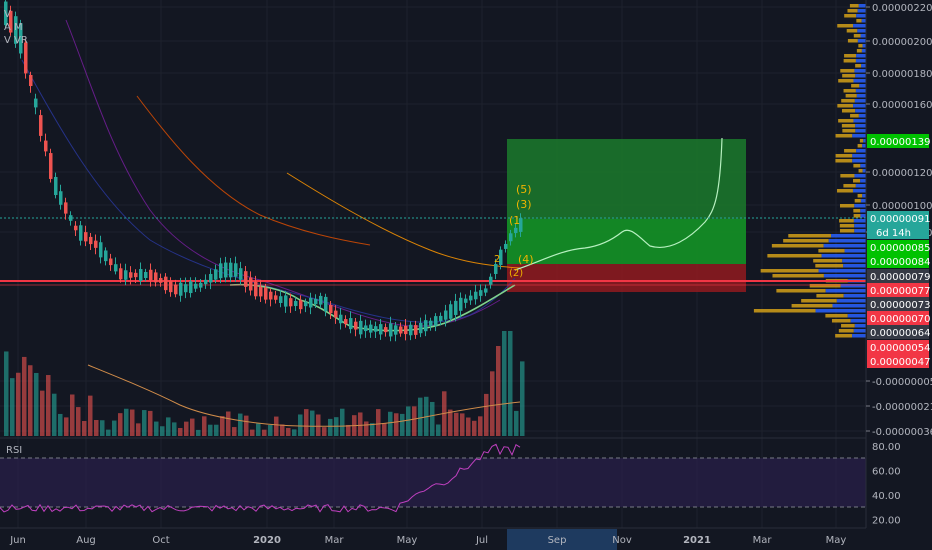 This screenshot has width=932, height=550. I want to click on price-badge-label: 0.00000073, so click(900, 305).